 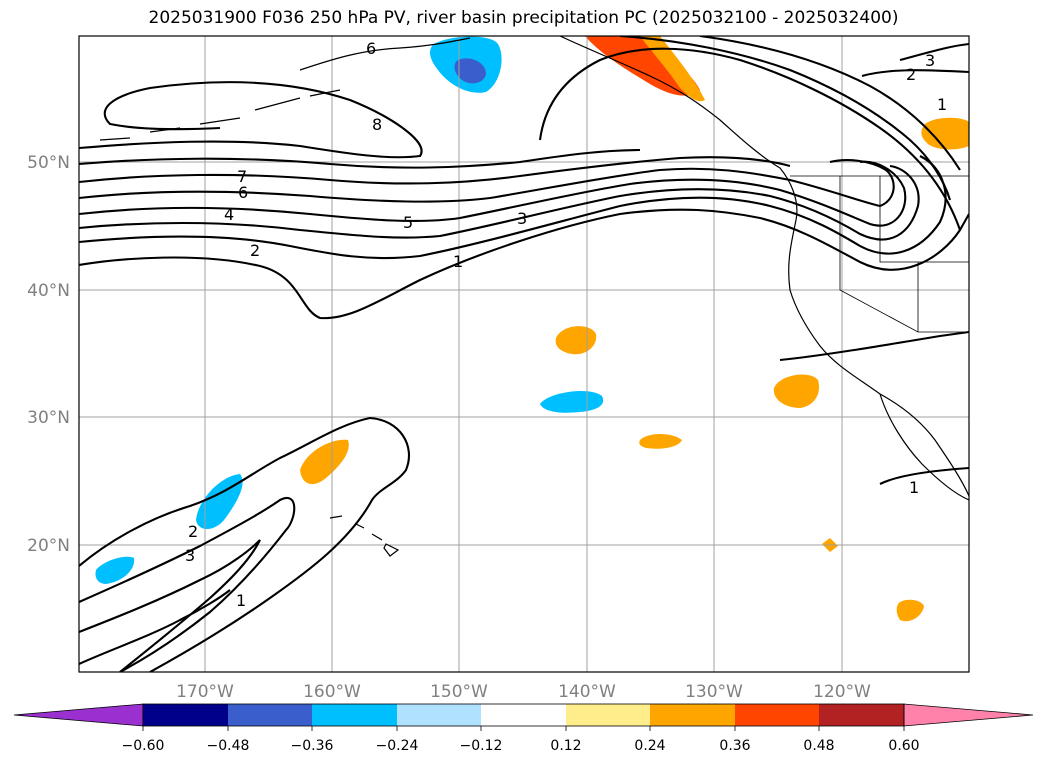 What do you see at coordinates (115, 570) in the screenshot?
I see `precip-blue-sw2` at bounding box center [115, 570].